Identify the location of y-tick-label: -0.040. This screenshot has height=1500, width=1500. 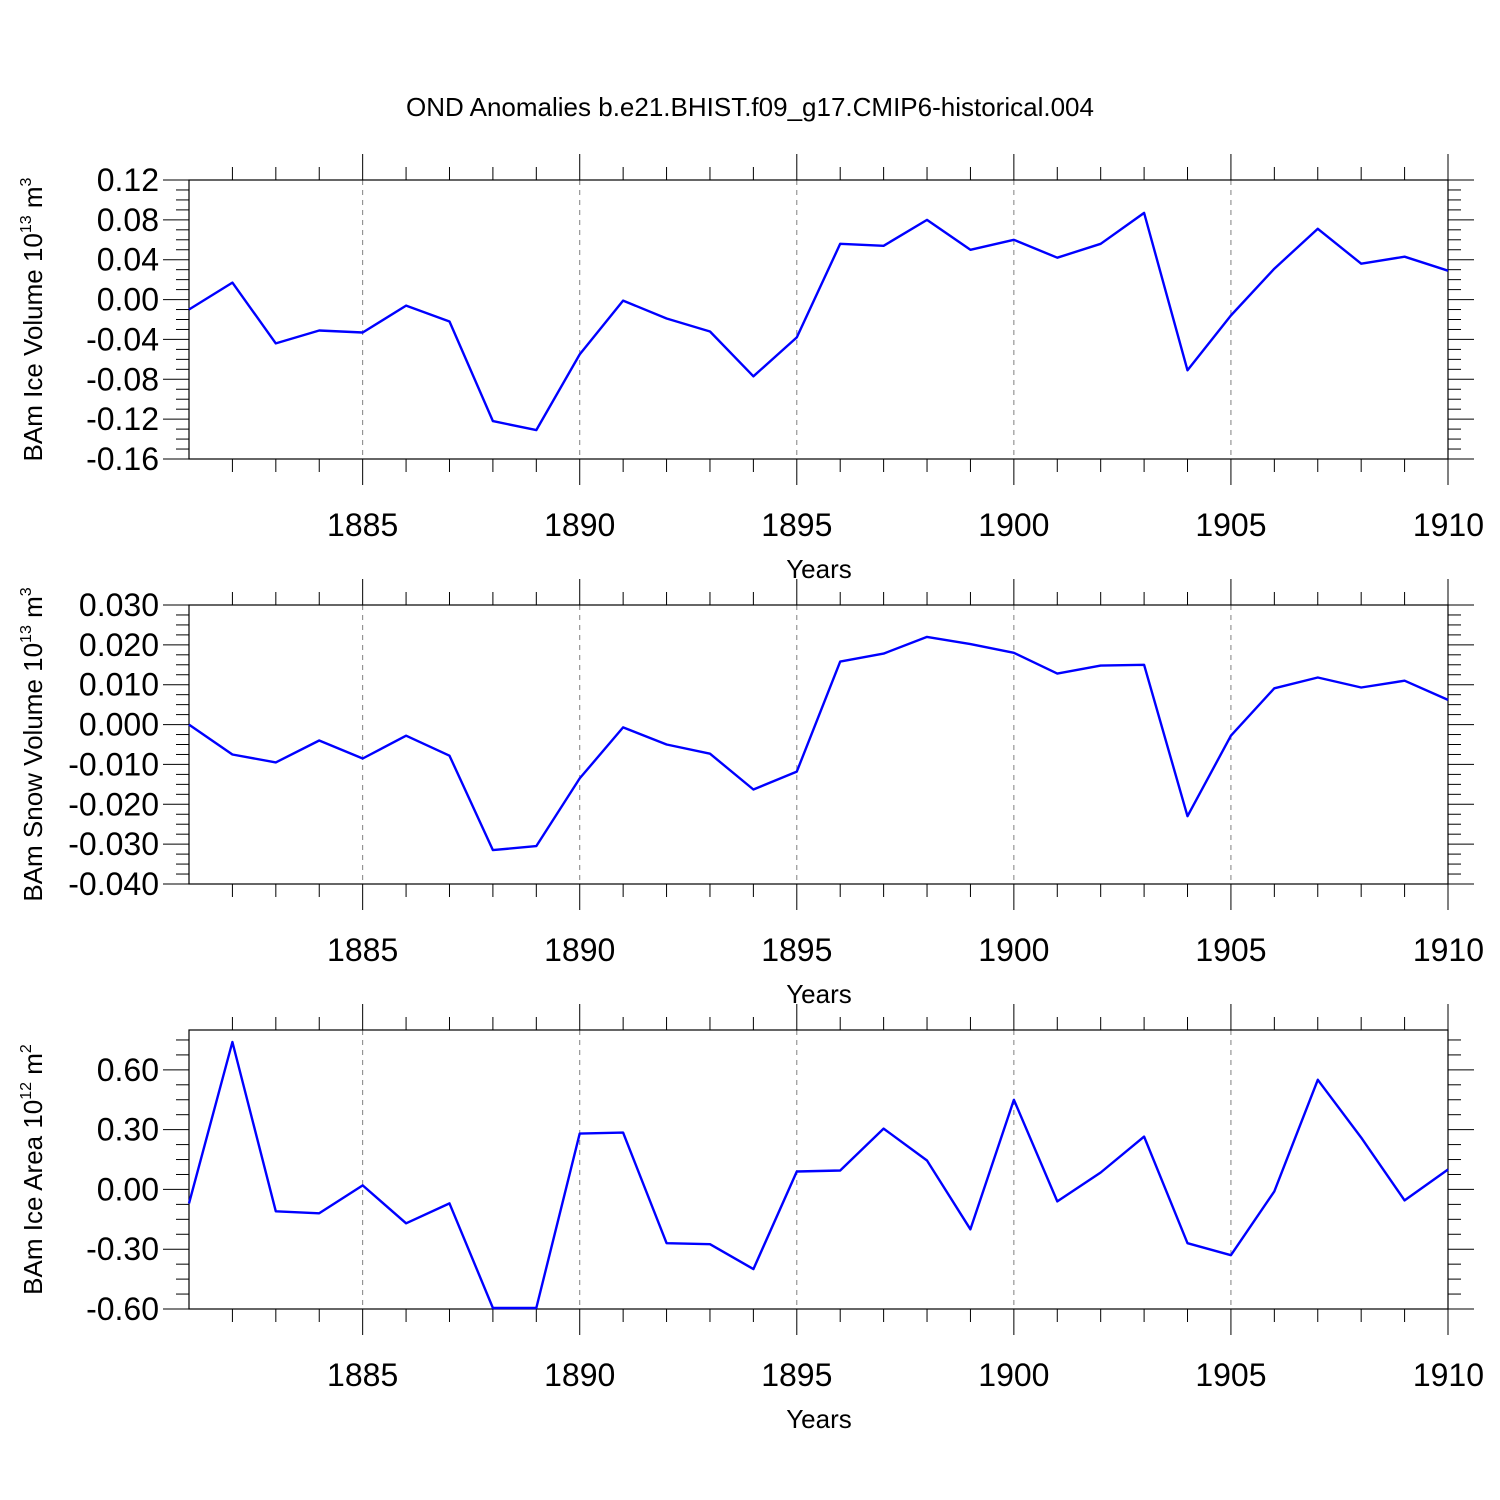
(113, 884).